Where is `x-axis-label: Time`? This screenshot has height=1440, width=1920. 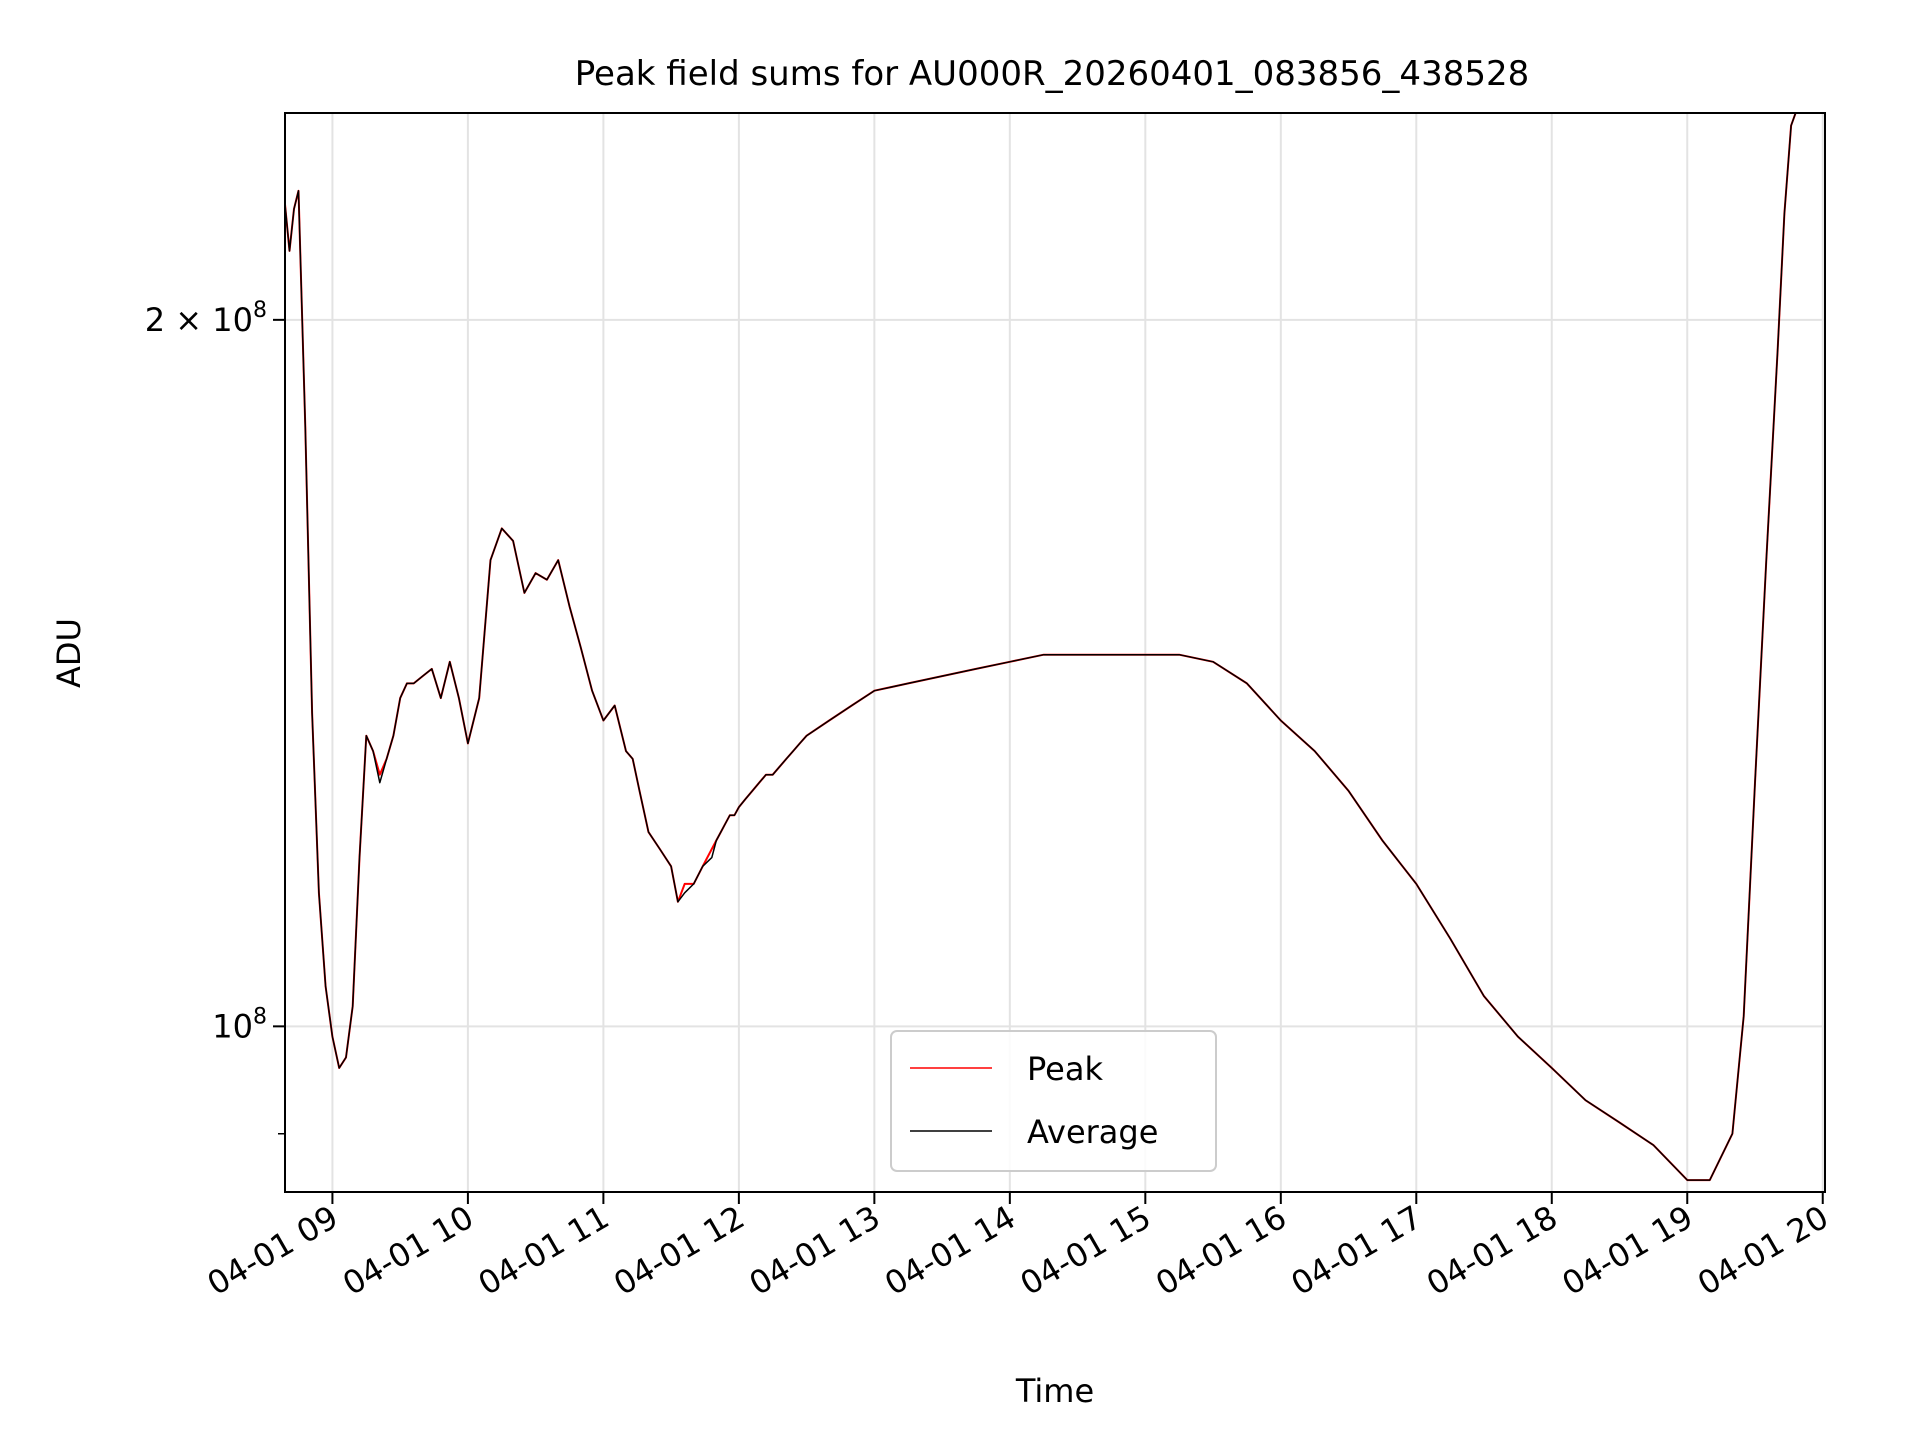 x-axis-label: Time is located at coordinates (1054, 1391).